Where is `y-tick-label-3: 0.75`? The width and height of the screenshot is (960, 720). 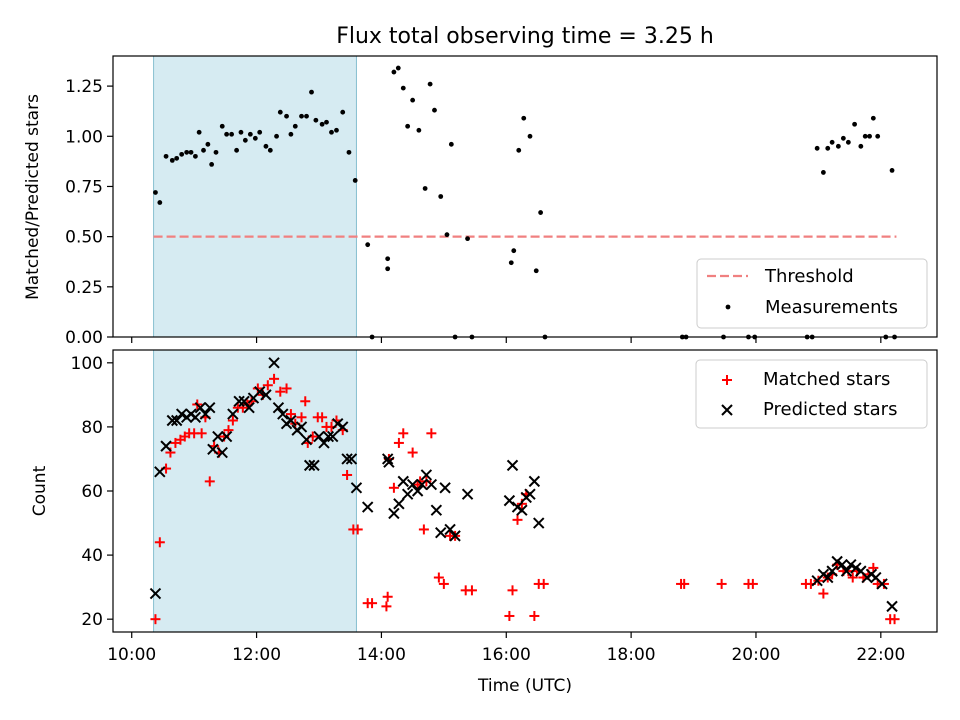 y-tick-label-3: 0.75 is located at coordinates (84, 187).